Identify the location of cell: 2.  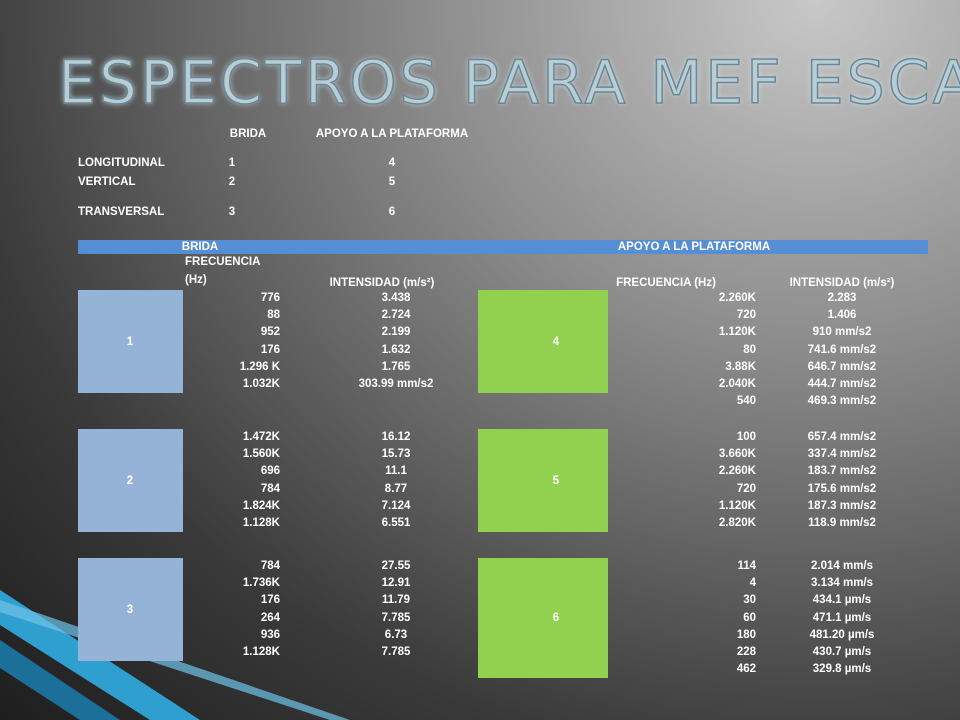
(232, 182).